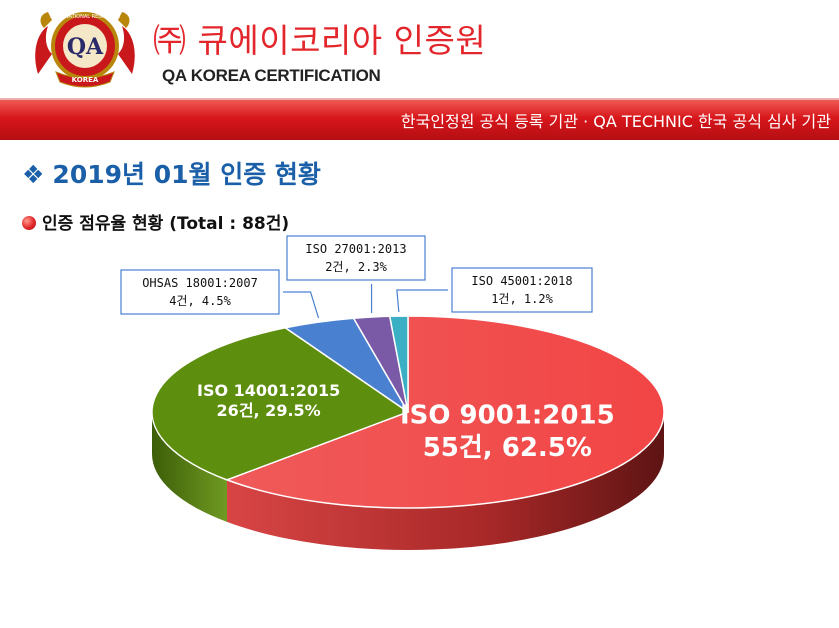 Image resolution: width=839 pixels, height=628 pixels. I want to click on logo-center-text: QA, so click(85, 47).